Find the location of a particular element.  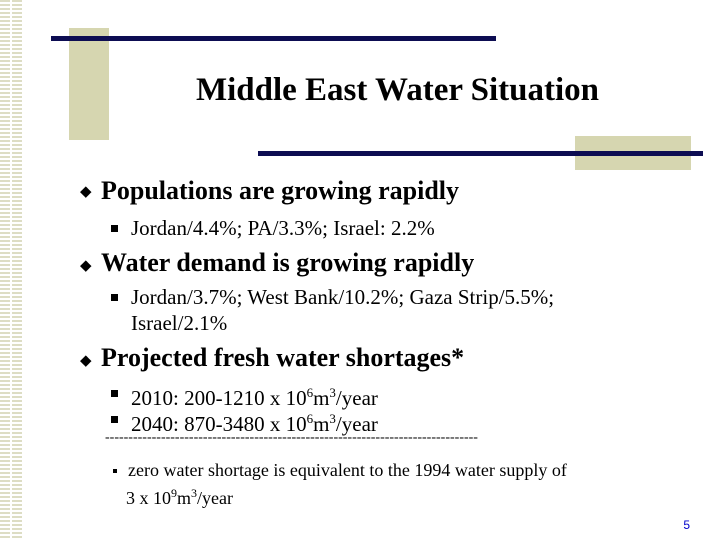

bullet-water-demand: Water demand is growing rapidly is located at coordinates (288, 262).